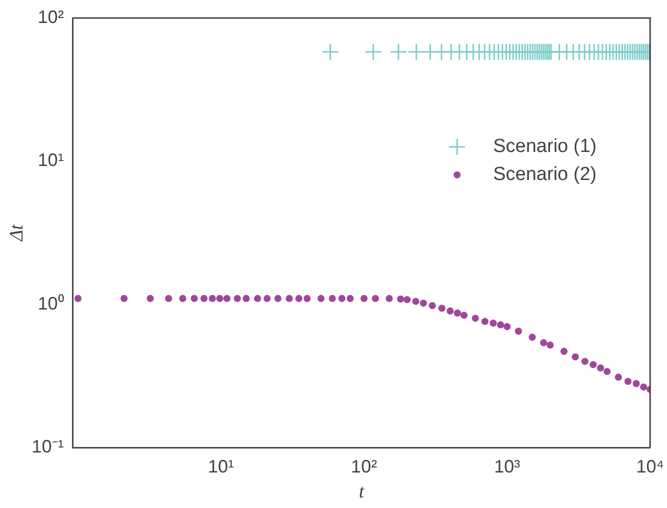 This screenshot has width=667, height=508. Describe the element at coordinates (48, 446) in the screenshot. I see `y-tick-label: 10⁻¹` at that location.